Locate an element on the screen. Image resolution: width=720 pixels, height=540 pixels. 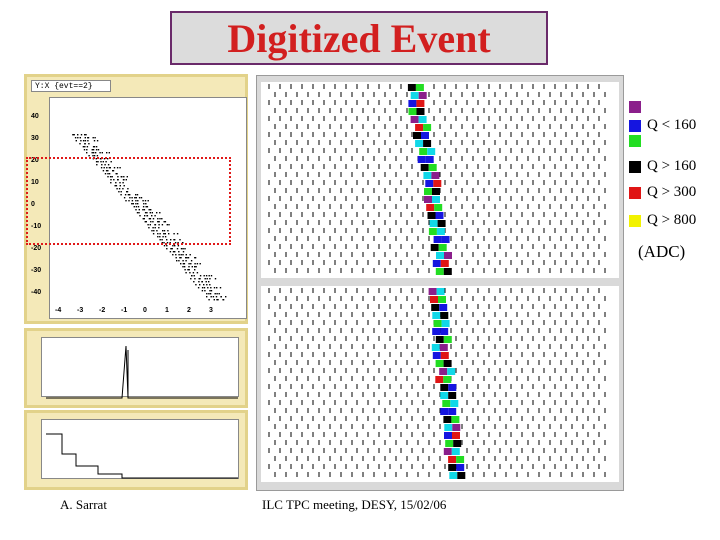
x-tick-label: 2 is located at coordinates (189, 310).